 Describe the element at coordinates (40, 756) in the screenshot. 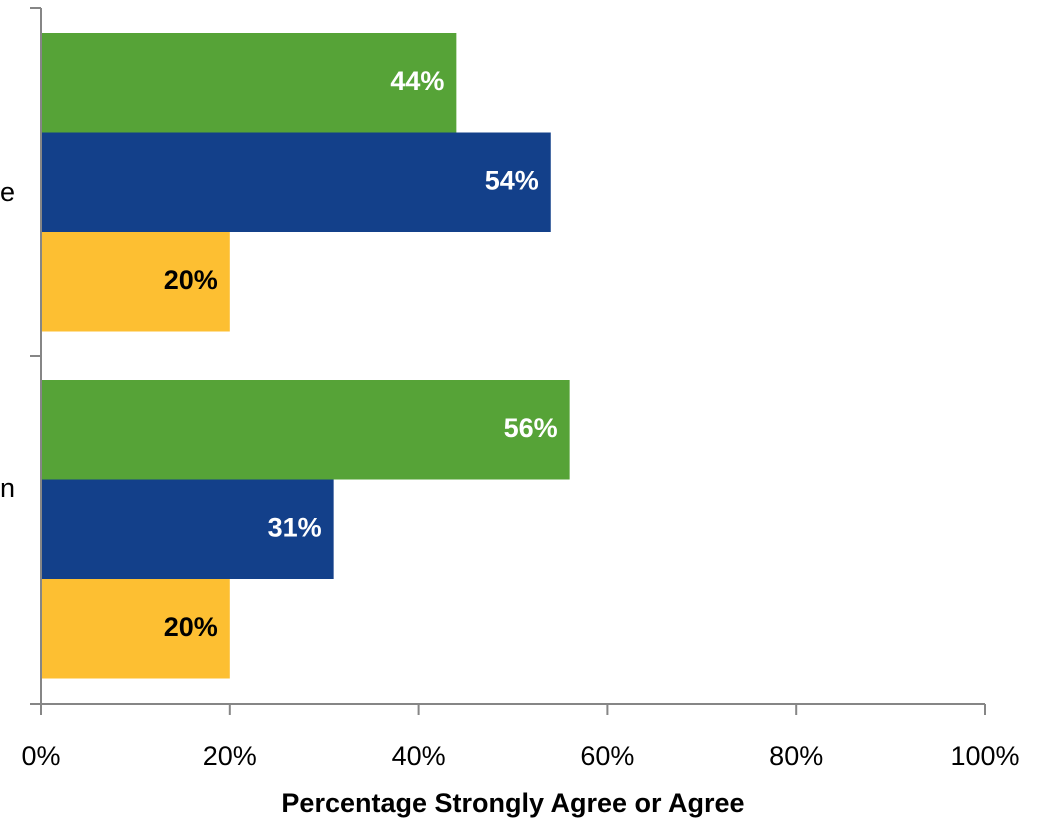

I see `x-tick-label-1: 0%` at that location.